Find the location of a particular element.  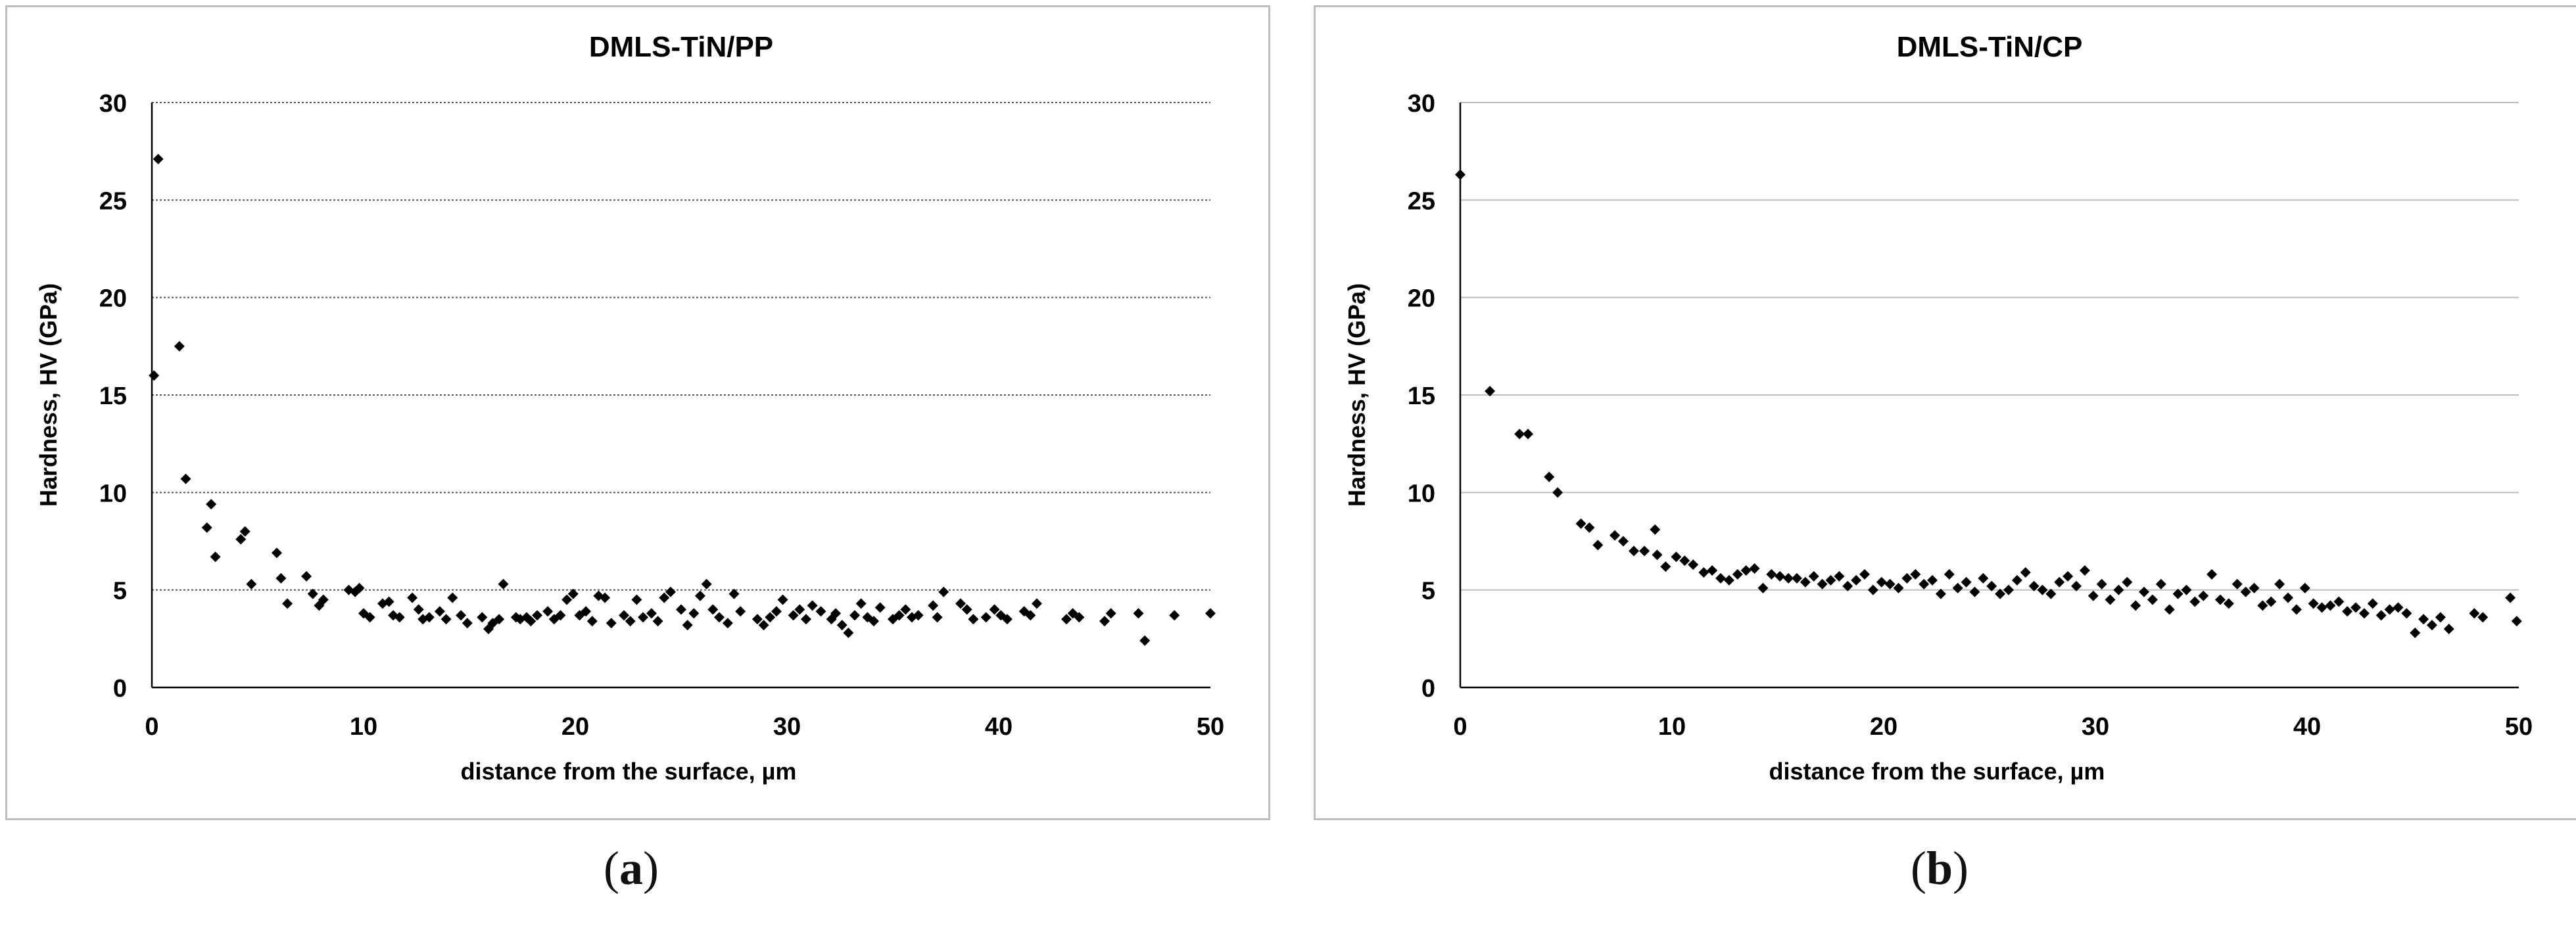

y-axis-label-a: Hardness, HV (GPa) is located at coordinates (49, 395).